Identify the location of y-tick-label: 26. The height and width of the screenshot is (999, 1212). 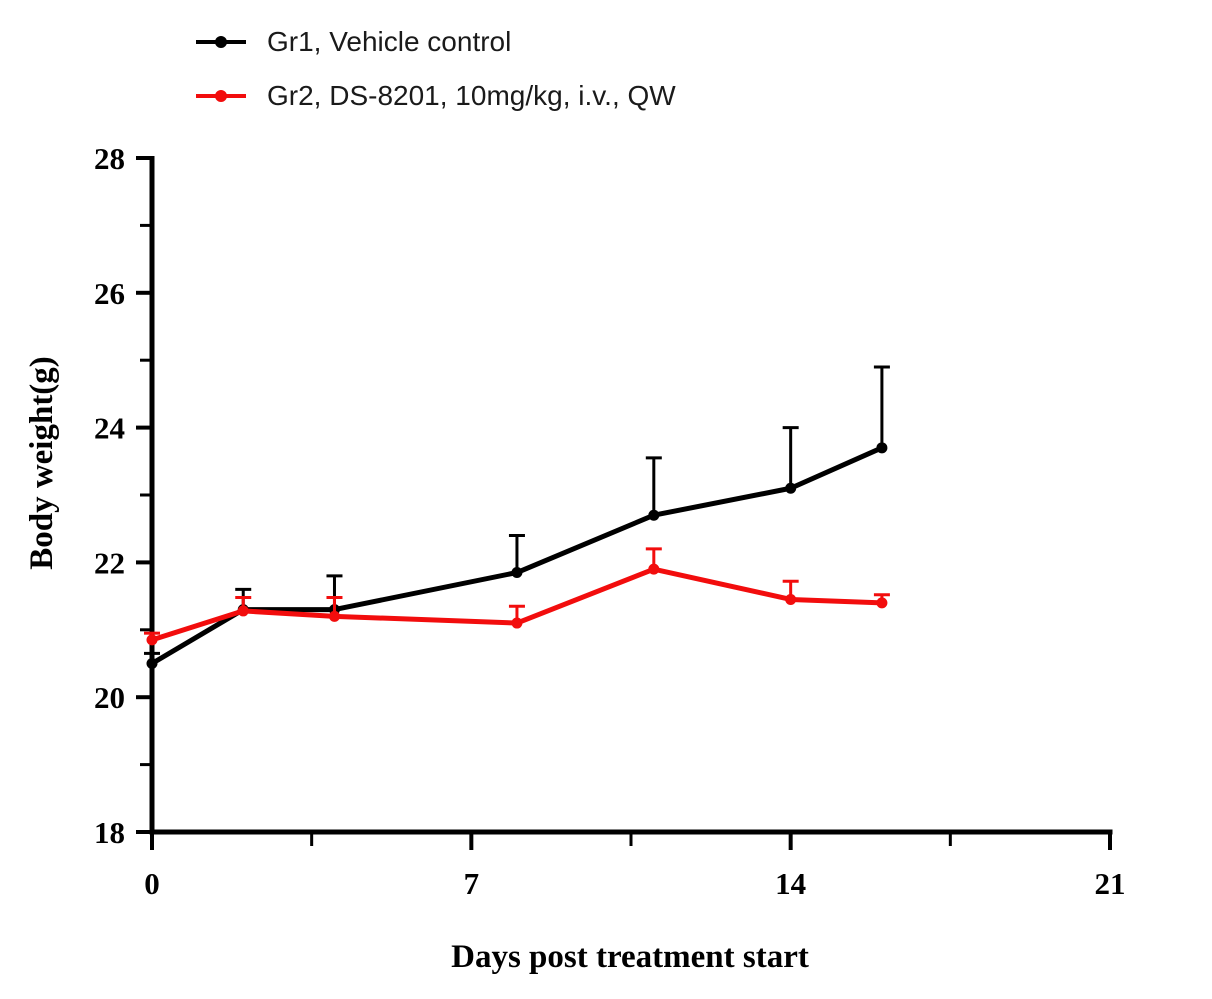
(109, 293).